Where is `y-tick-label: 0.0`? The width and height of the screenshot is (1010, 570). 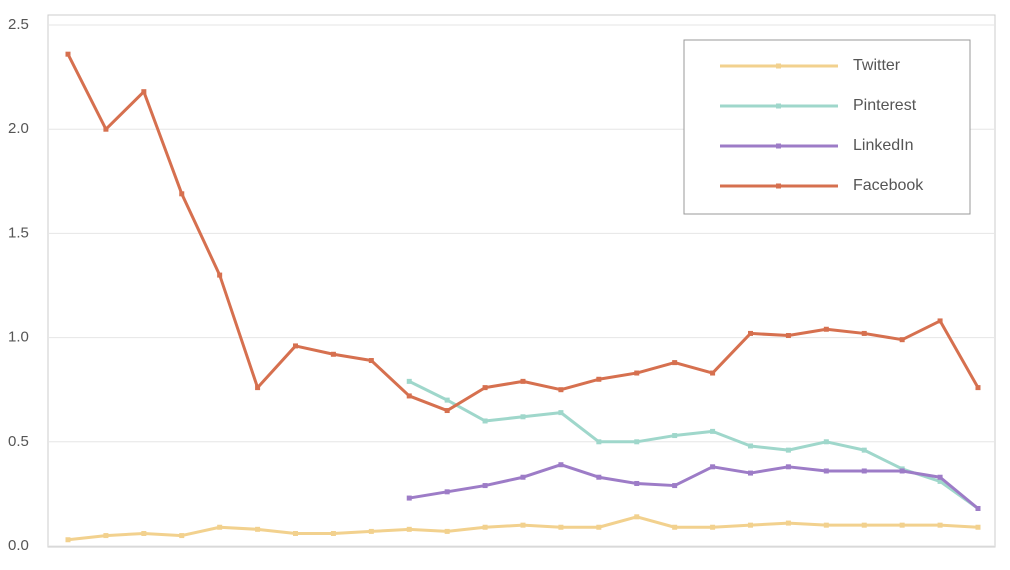 y-tick-label: 0.0 is located at coordinates (18, 545).